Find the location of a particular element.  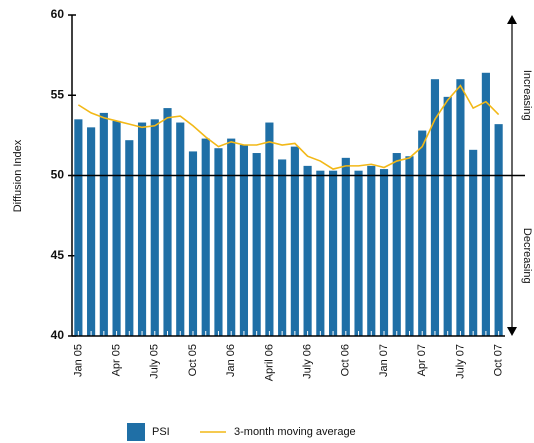

x-tick-label: Oct 05 is located at coordinates (193, 360).